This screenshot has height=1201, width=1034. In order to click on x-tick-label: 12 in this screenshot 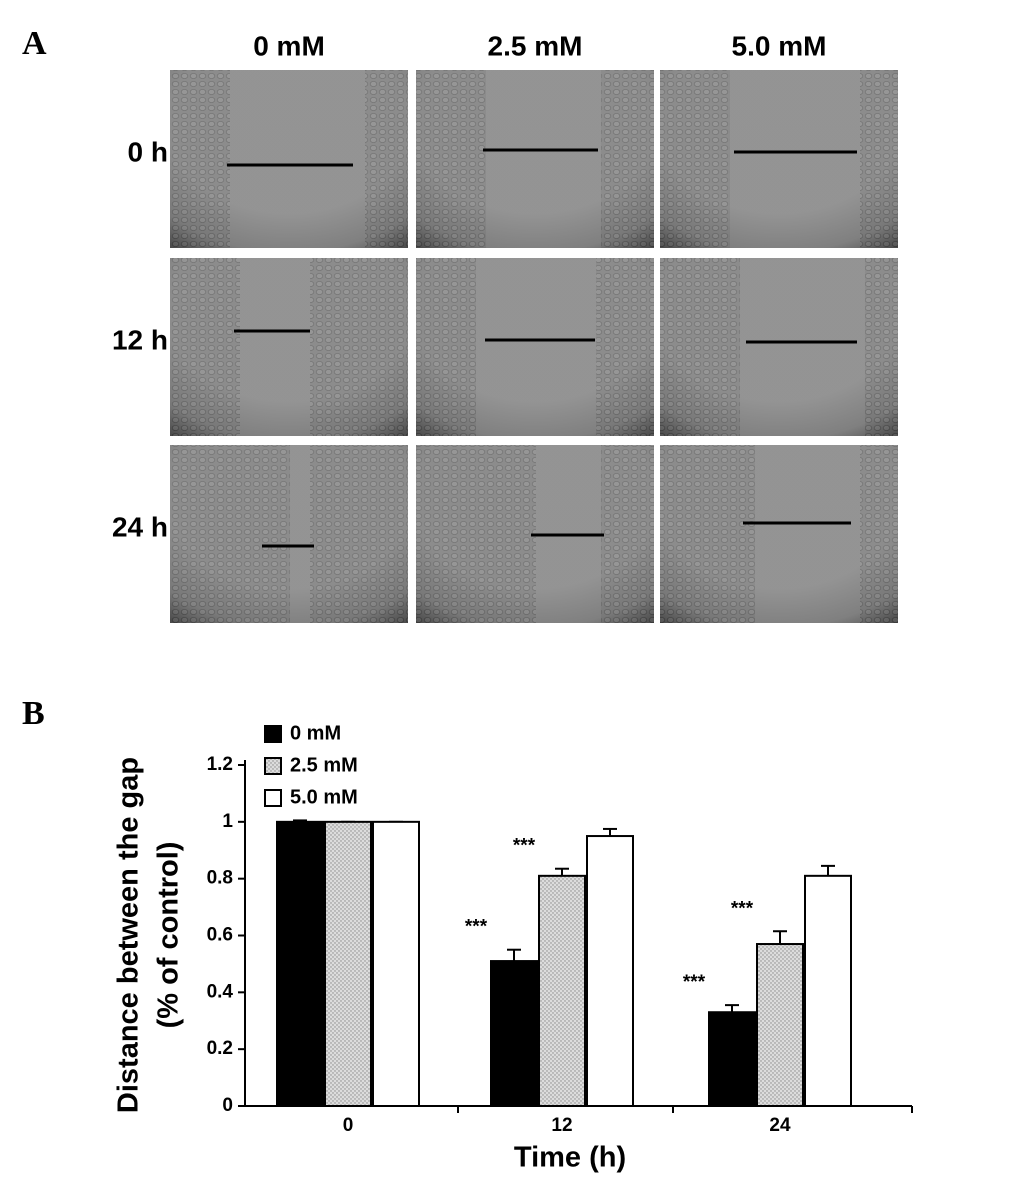, I will do `click(561, 1125)`.